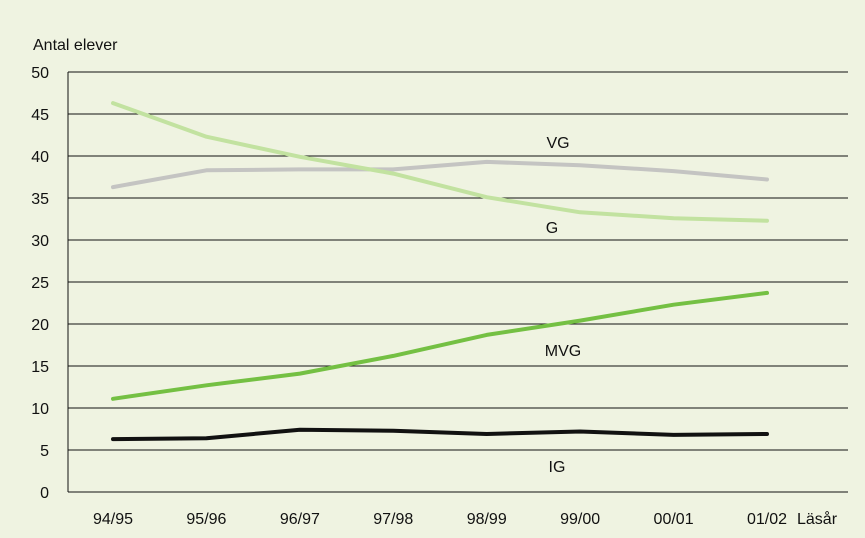  Describe the element at coordinates (674, 519) in the screenshot. I see `x-tick-label: 00/01` at that location.